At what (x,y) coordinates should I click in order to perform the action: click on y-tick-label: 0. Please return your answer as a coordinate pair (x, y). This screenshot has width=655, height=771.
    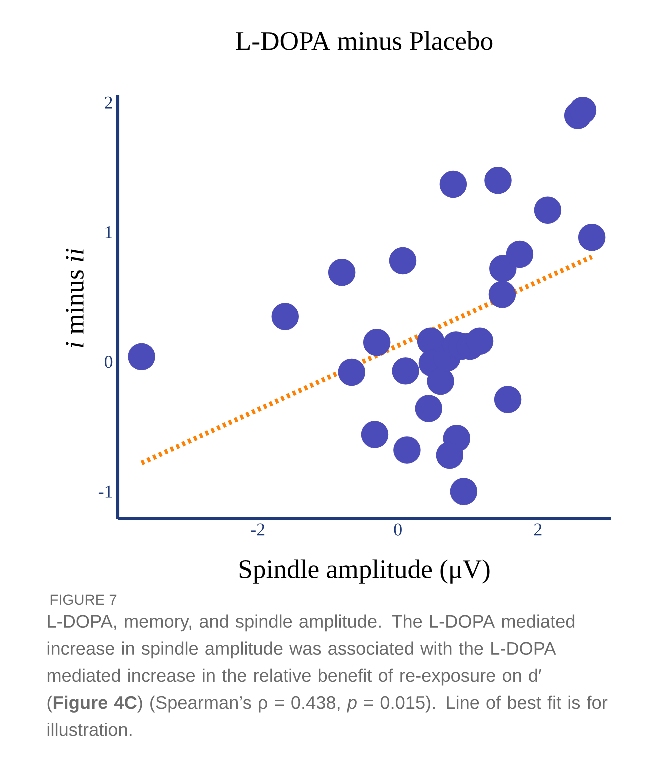
    Looking at the image, I should click on (108, 362).